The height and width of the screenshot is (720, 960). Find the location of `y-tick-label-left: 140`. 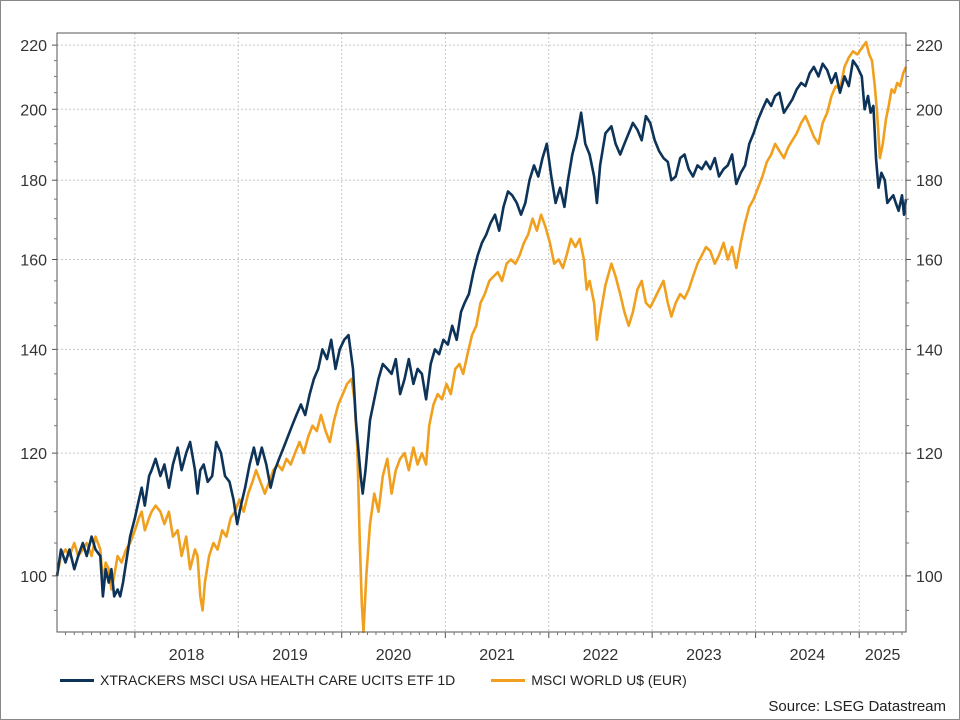

y-tick-label-left: 140 is located at coordinates (33, 350).